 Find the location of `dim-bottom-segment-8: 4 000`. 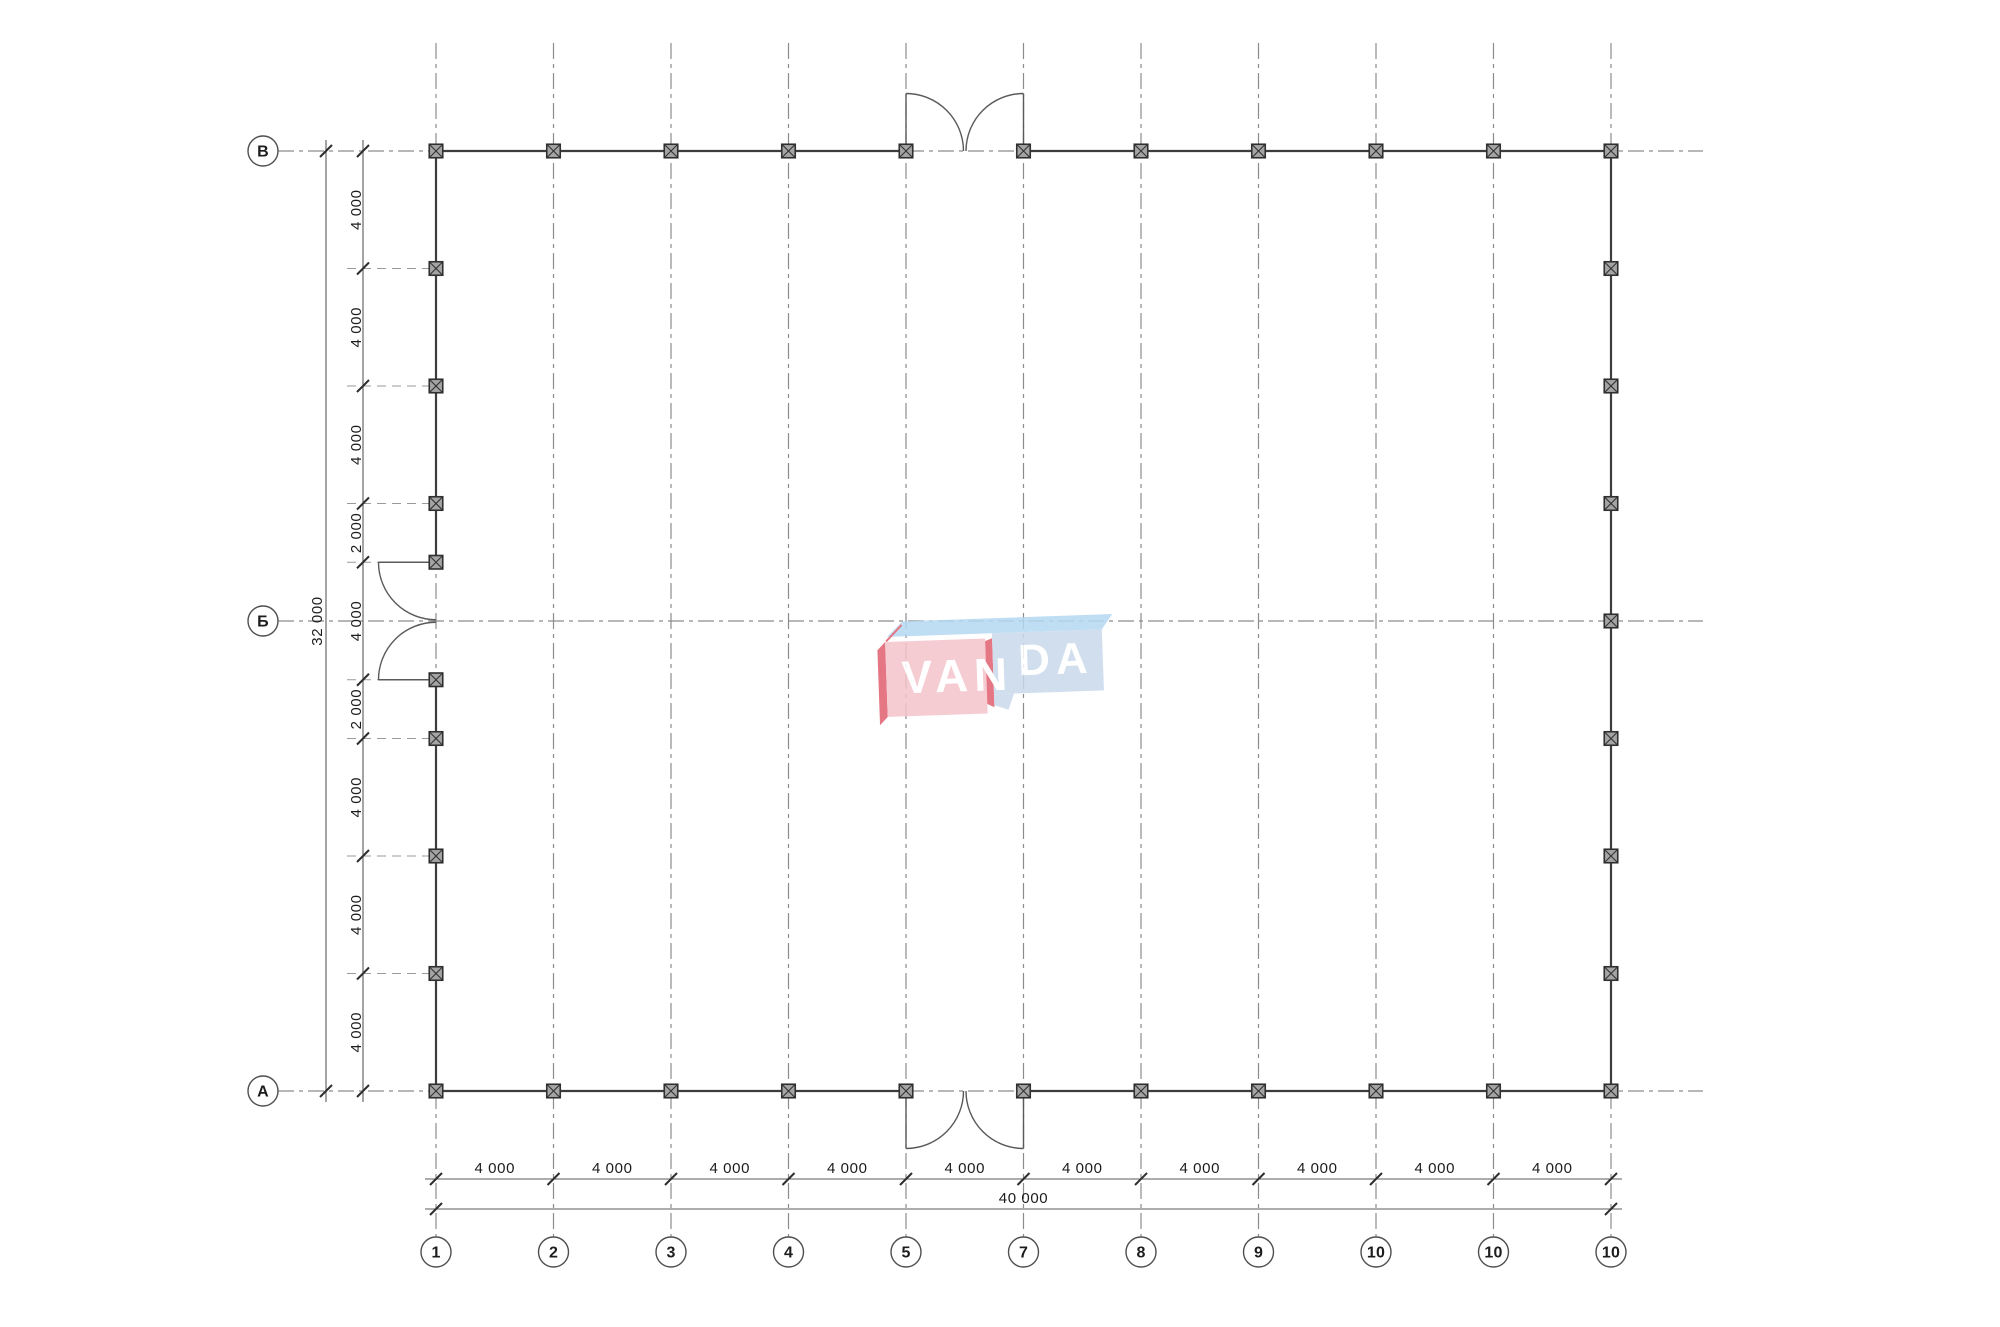

dim-bottom-segment-8: 4 000 is located at coordinates (1434, 1168).